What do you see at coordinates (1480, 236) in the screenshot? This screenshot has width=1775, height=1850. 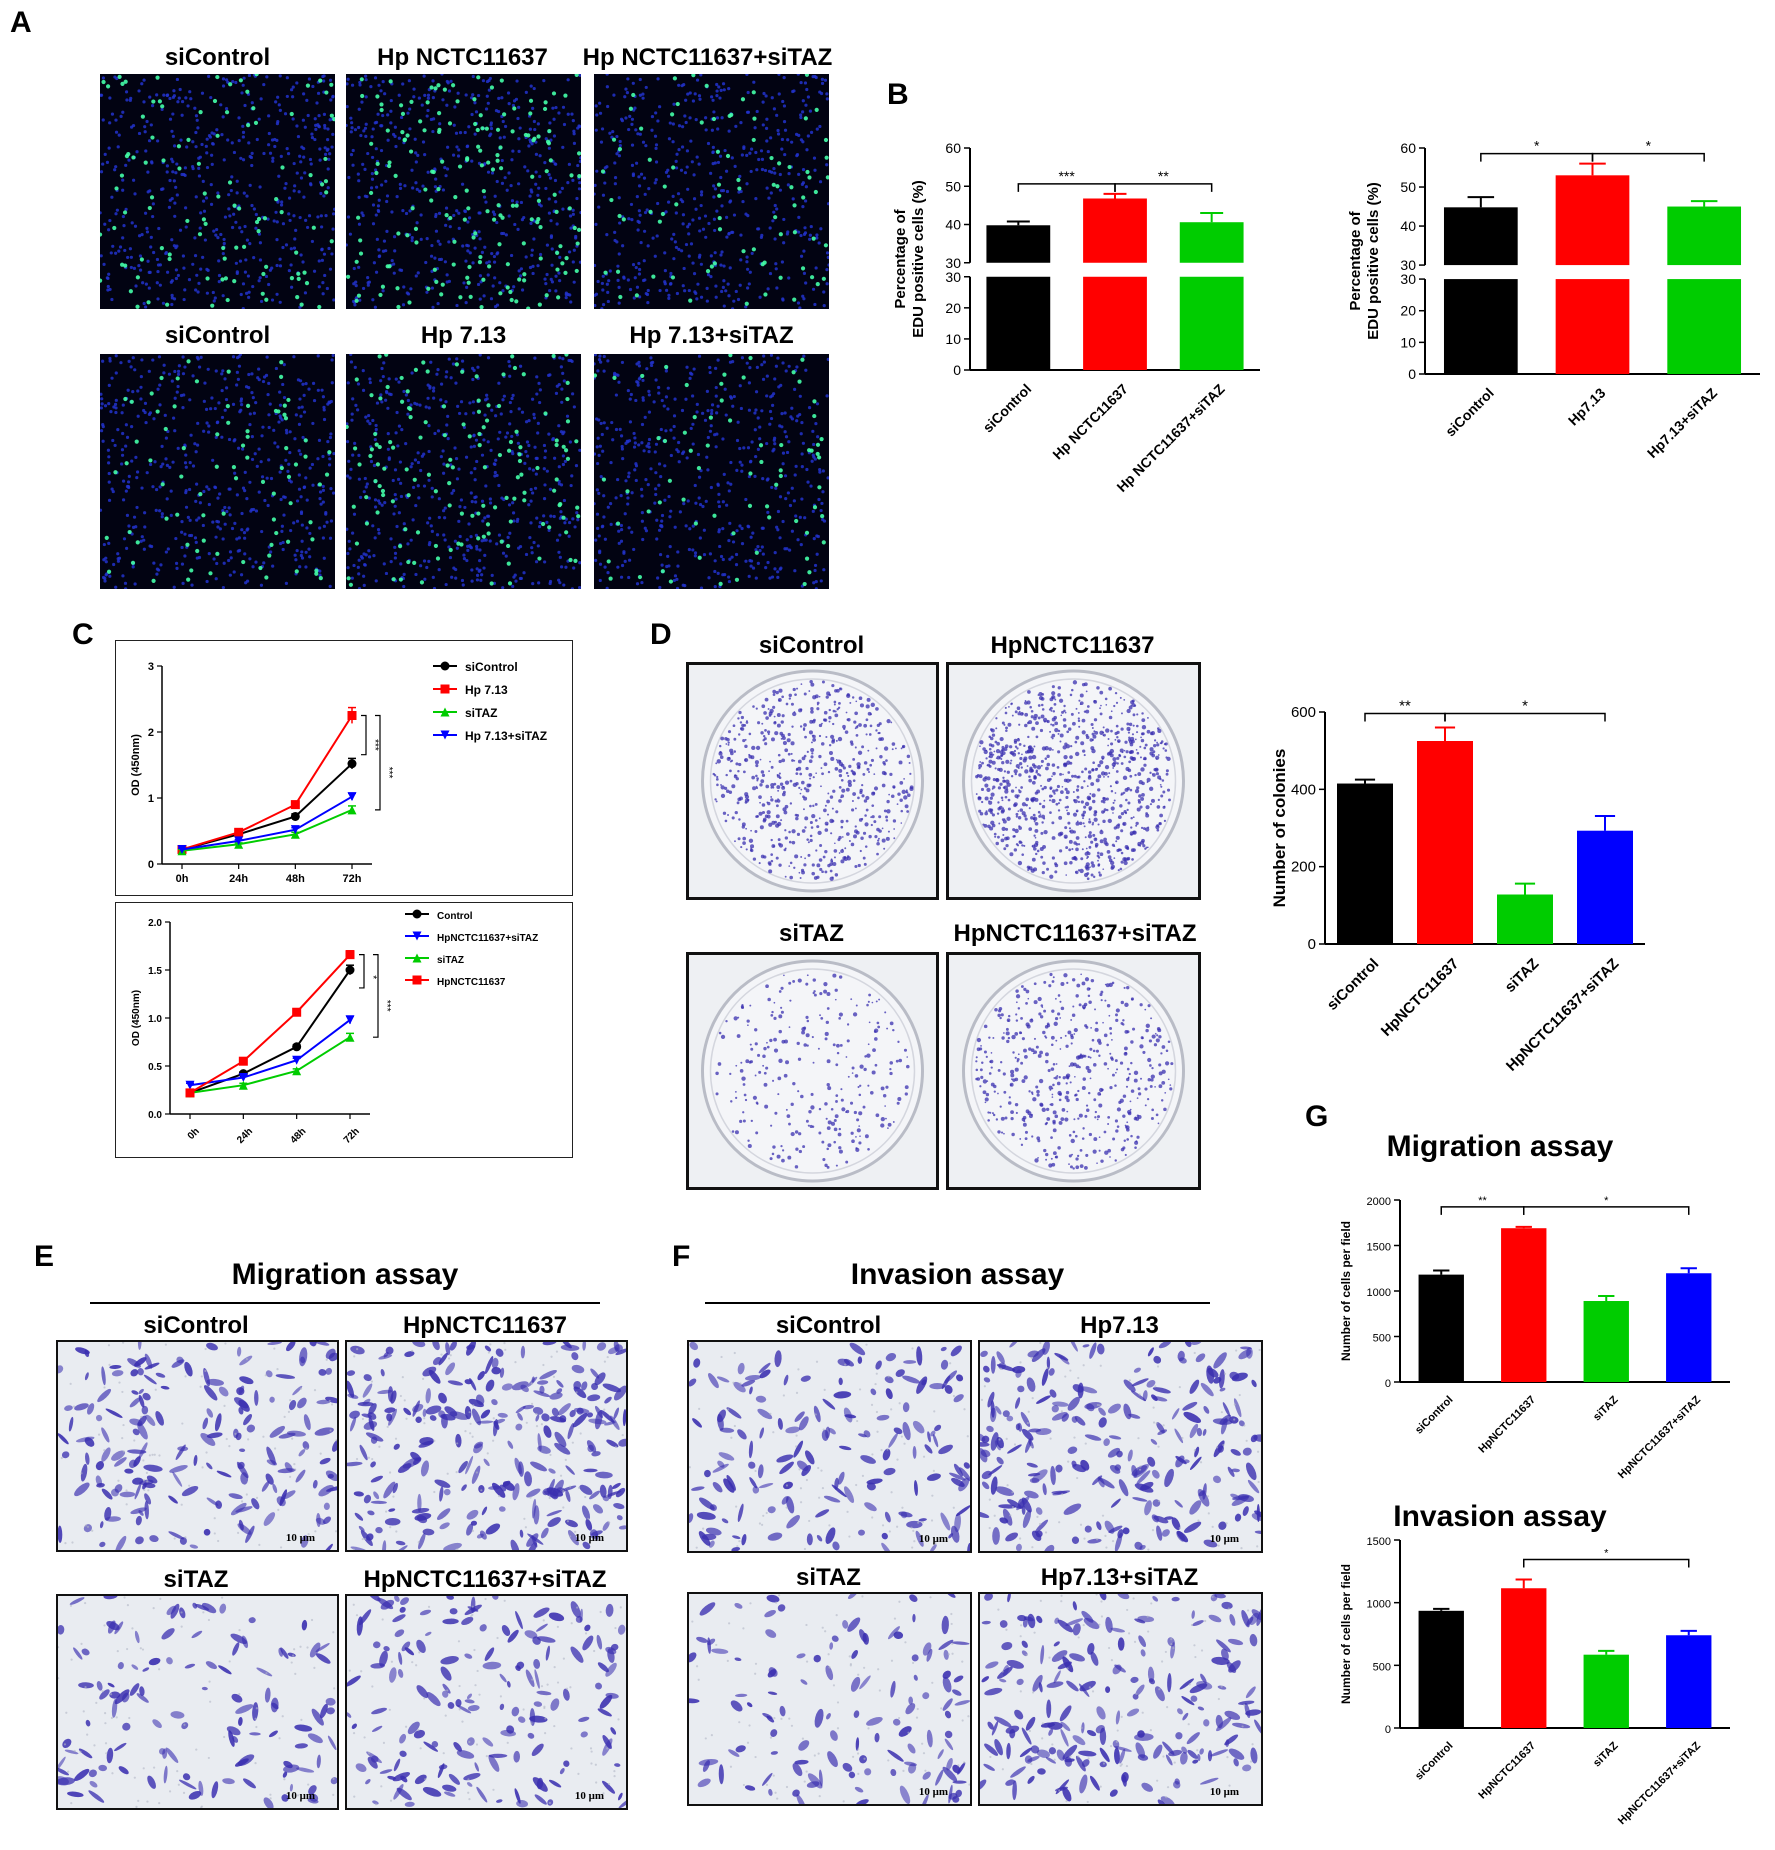 I see `bar` at bounding box center [1480, 236].